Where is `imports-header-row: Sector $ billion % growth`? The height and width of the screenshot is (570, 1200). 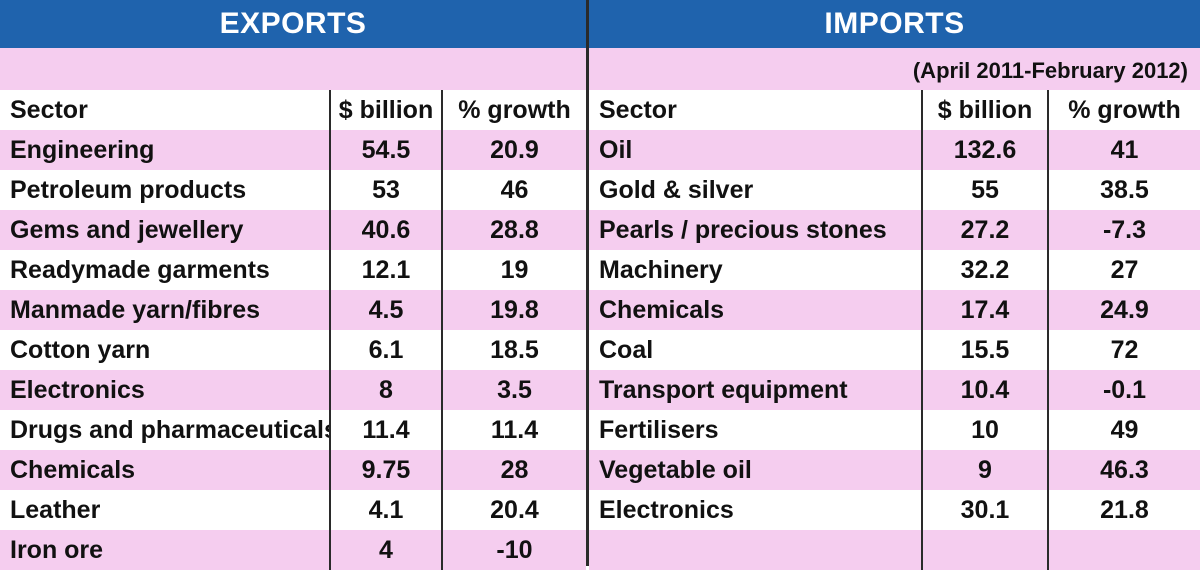 imports-header-row: Sector $ billion % growth is located at coordinates (894, 110).